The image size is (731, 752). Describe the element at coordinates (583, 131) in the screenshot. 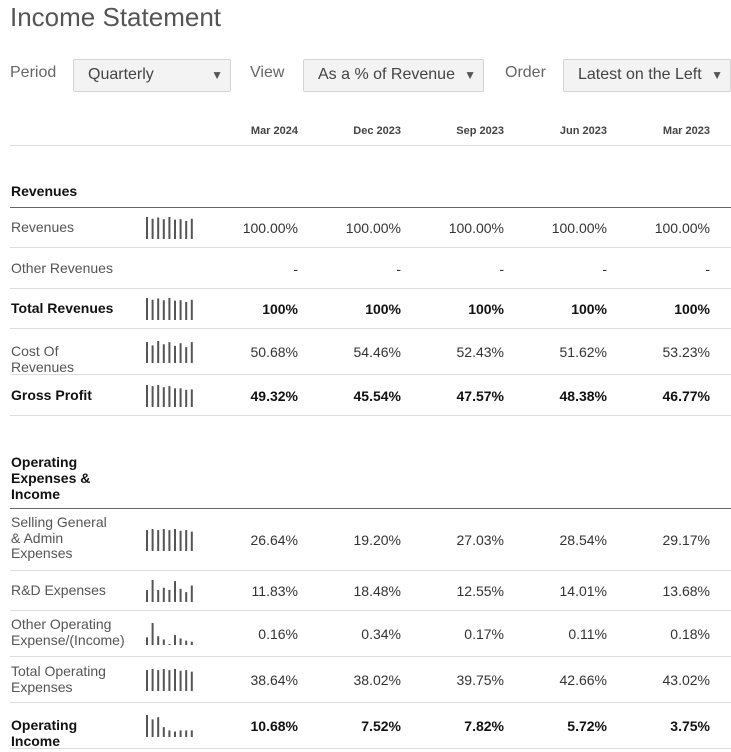

I see `column-header: Jun 2023` at that location.